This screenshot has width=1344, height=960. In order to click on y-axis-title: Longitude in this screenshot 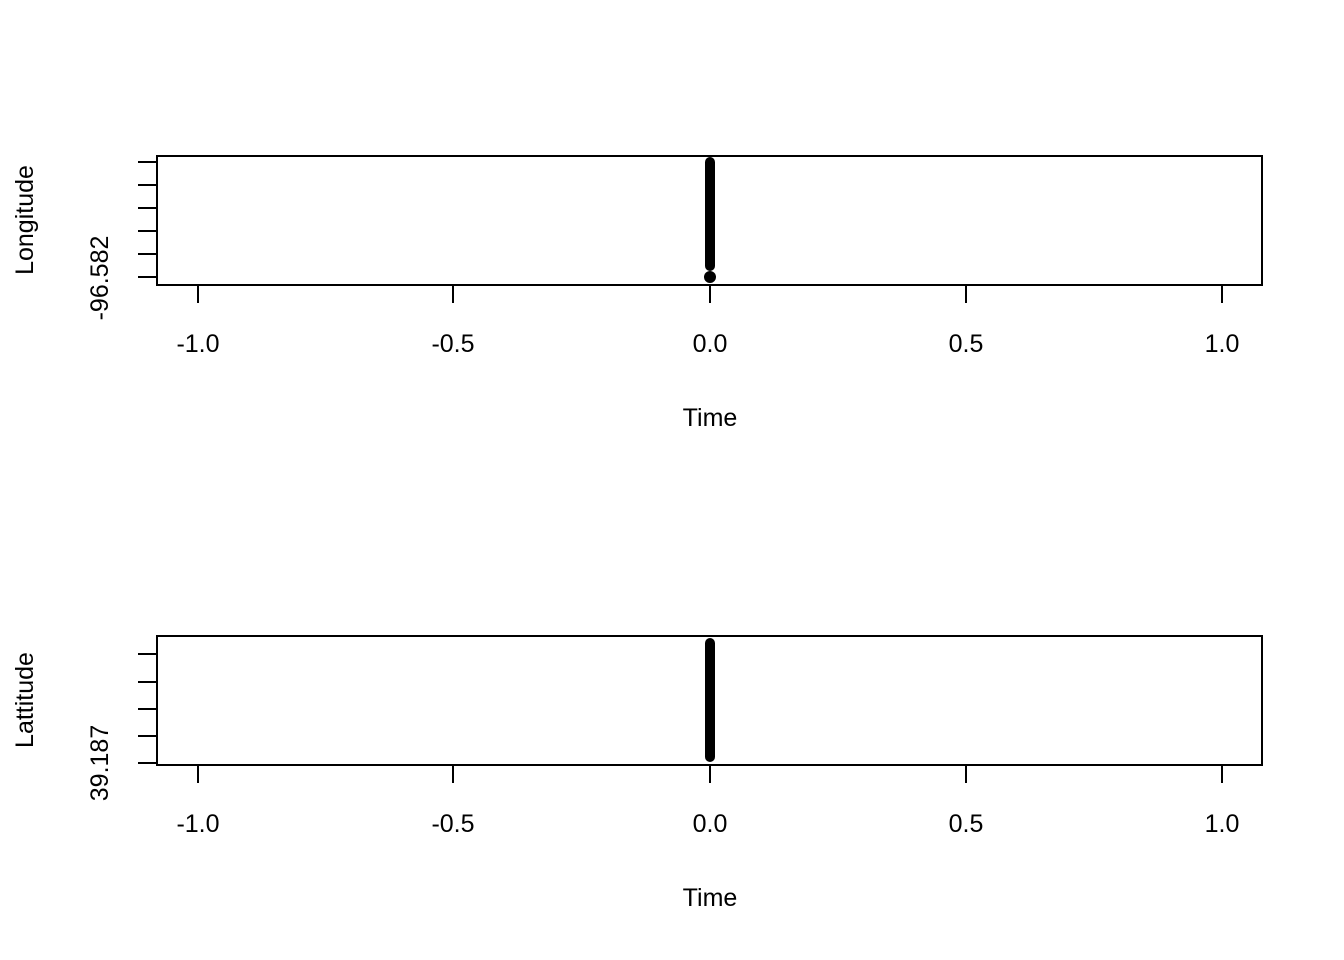, I will do `click(25, 220)`.